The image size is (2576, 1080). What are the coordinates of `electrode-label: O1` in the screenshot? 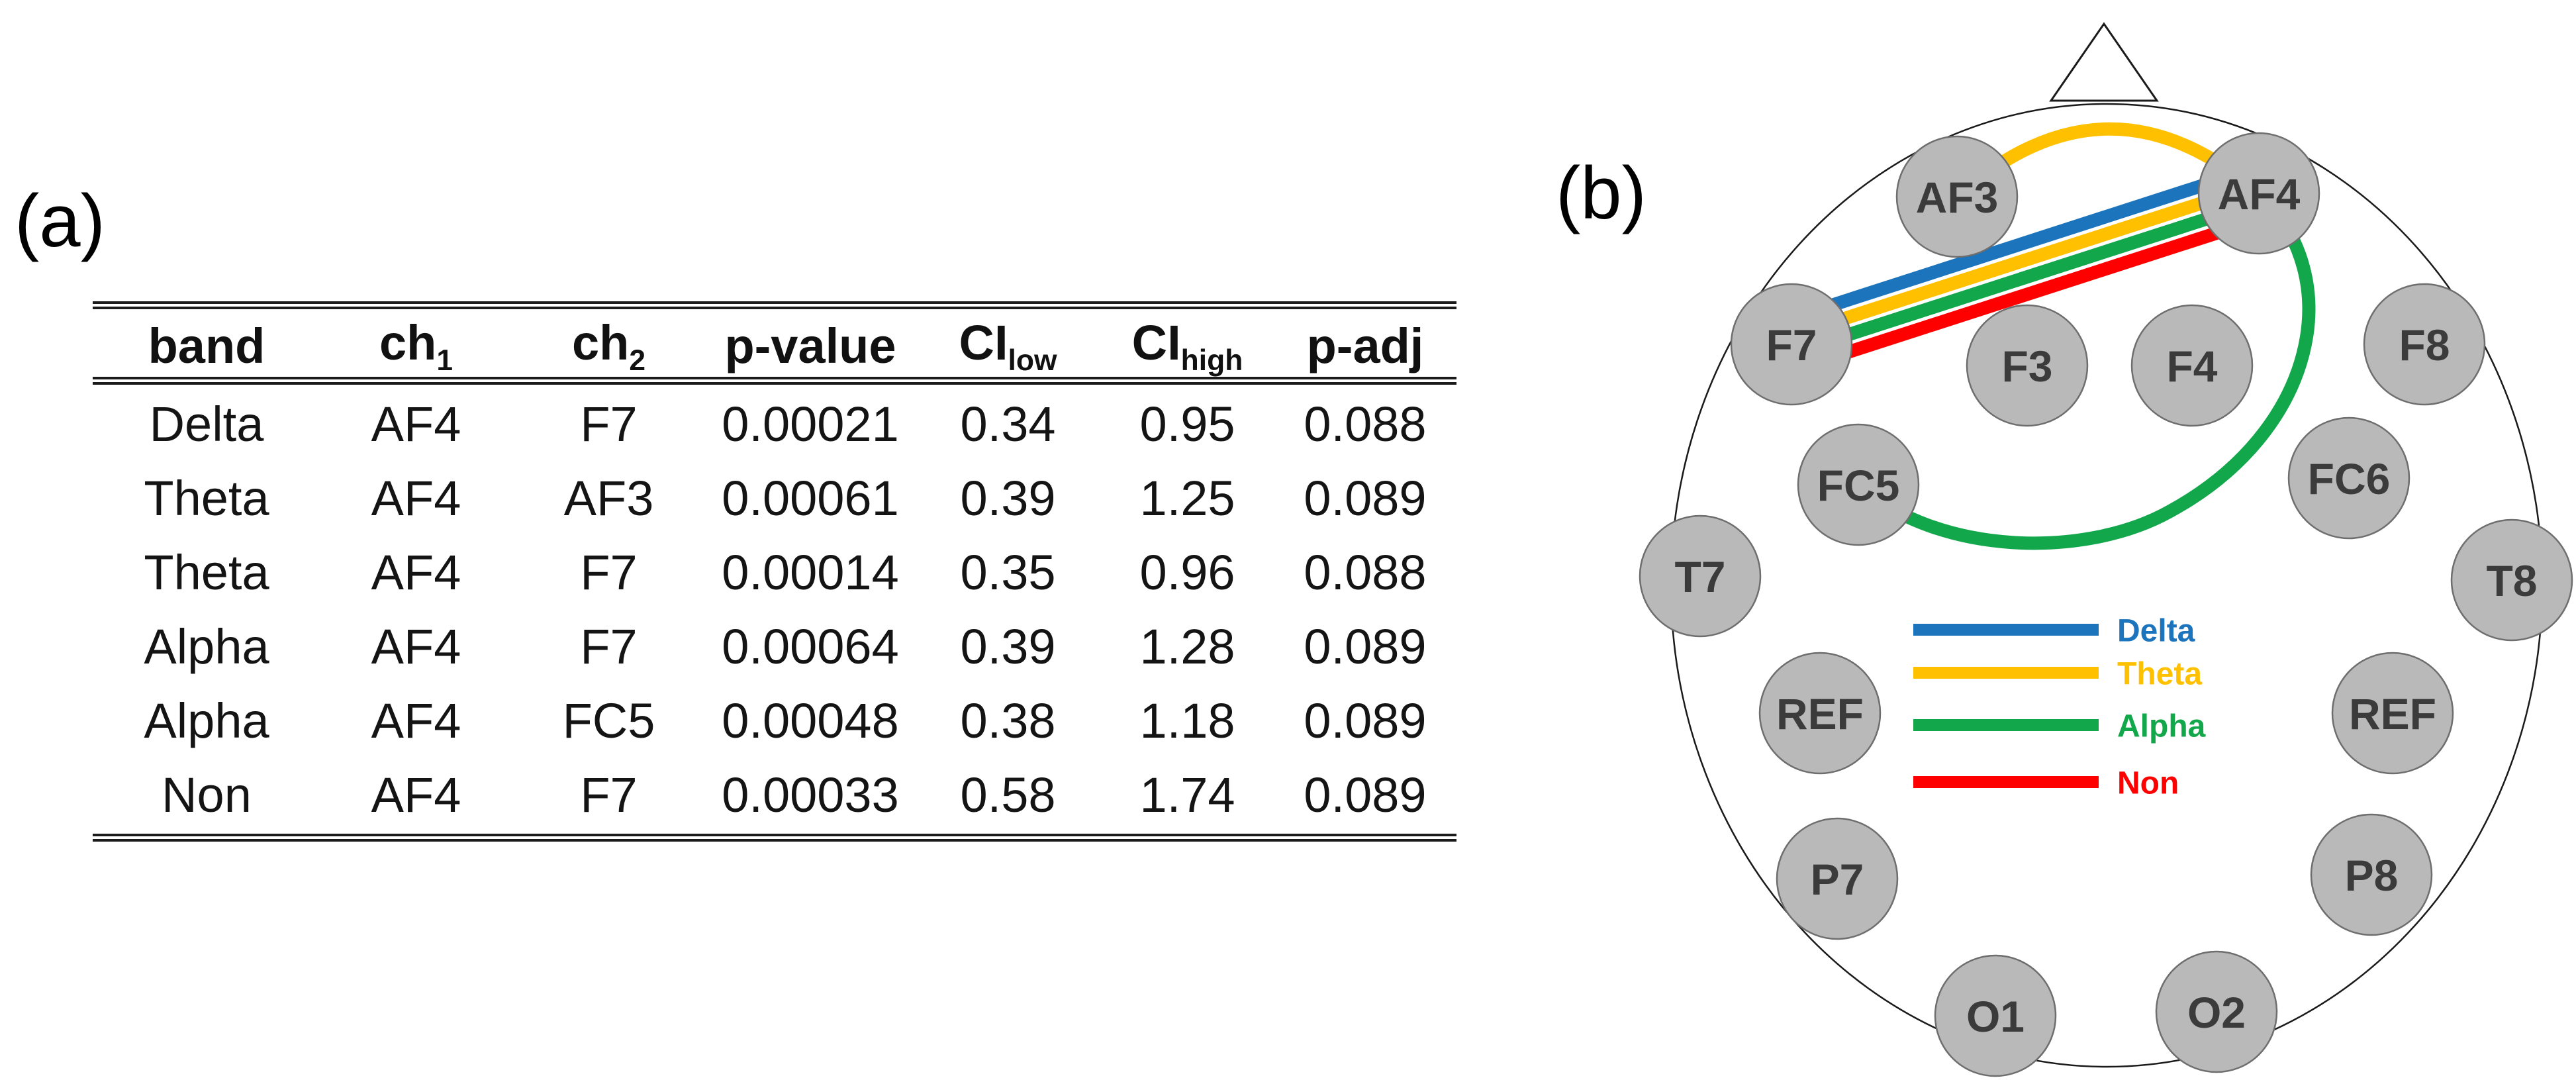 It's located at (1995, 1016).